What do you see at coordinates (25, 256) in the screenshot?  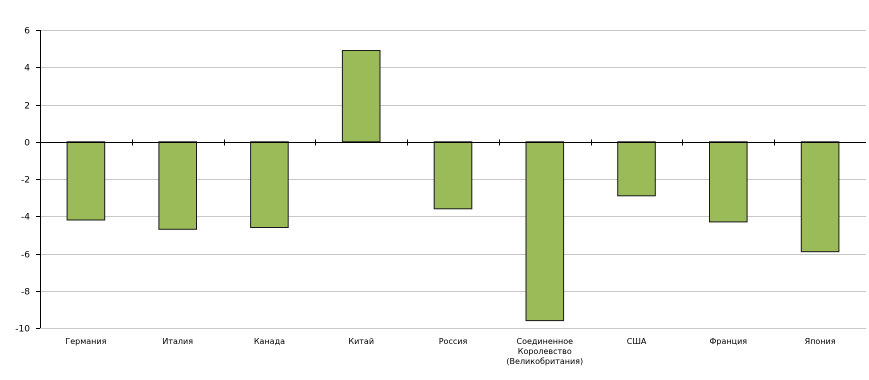 I see `y-tick-label: -6` at bounding box center [25, 256].